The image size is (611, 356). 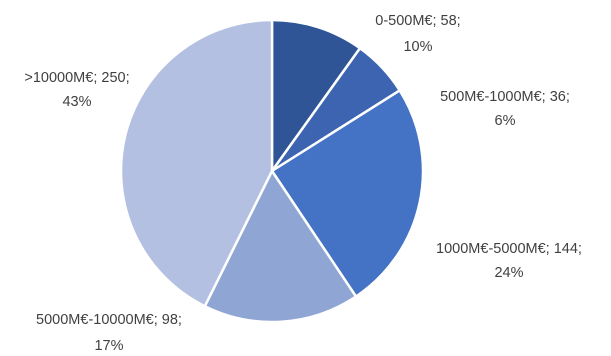 What do you see at coordinates (108, 346) in the screenshot?
I see `slice-pct-5000-10000: 17%` at bounding box center [108, 346].